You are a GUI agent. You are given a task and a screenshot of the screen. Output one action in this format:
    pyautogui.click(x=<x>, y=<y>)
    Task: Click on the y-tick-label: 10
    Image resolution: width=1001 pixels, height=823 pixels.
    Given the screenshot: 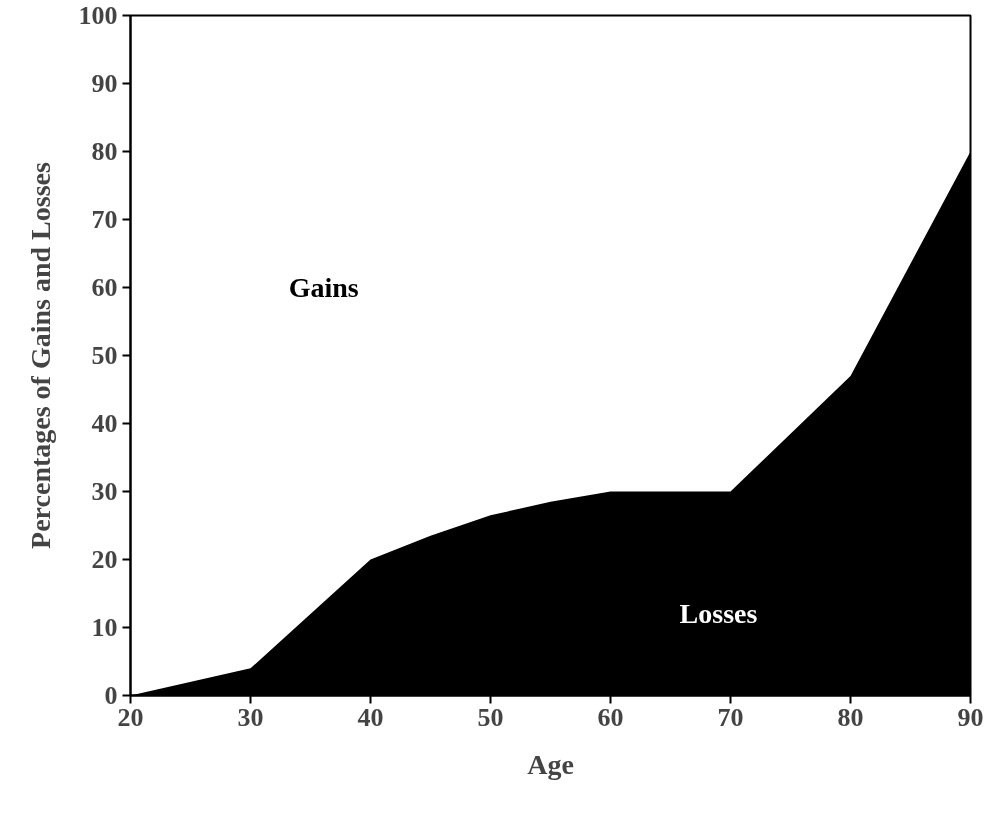 What is the action you would take?
    pyautogui.click(x=104, y=627)
    